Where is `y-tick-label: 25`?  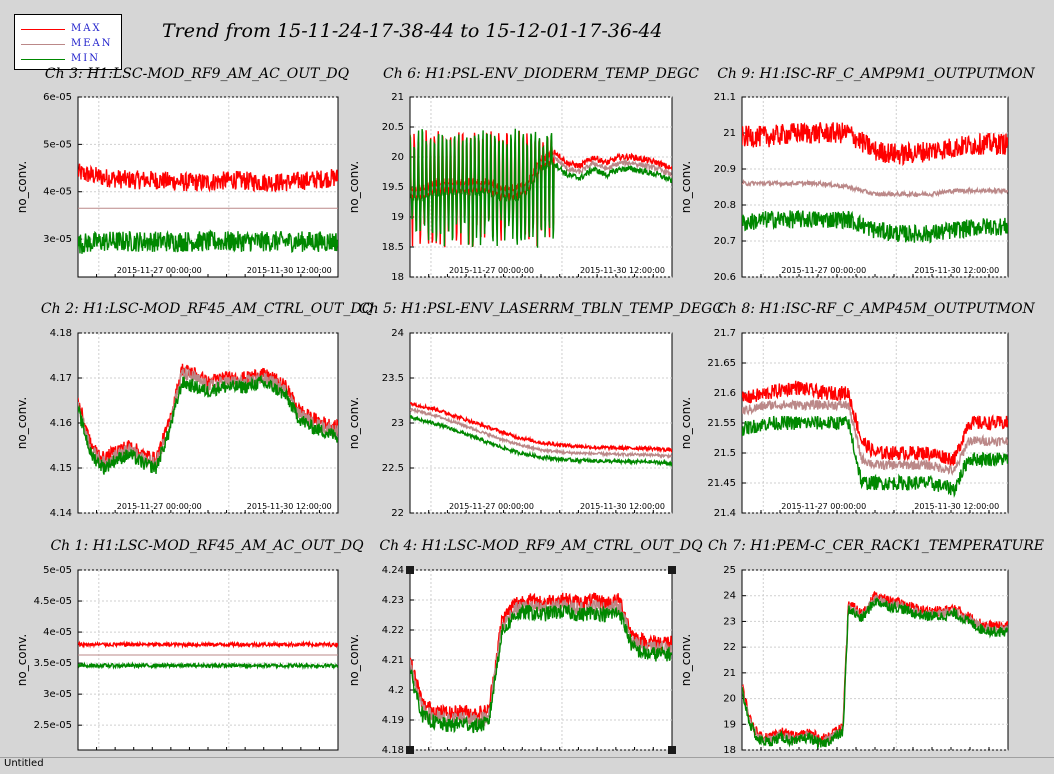 y-tick-label: 25 is located at coordinates (729, 570).